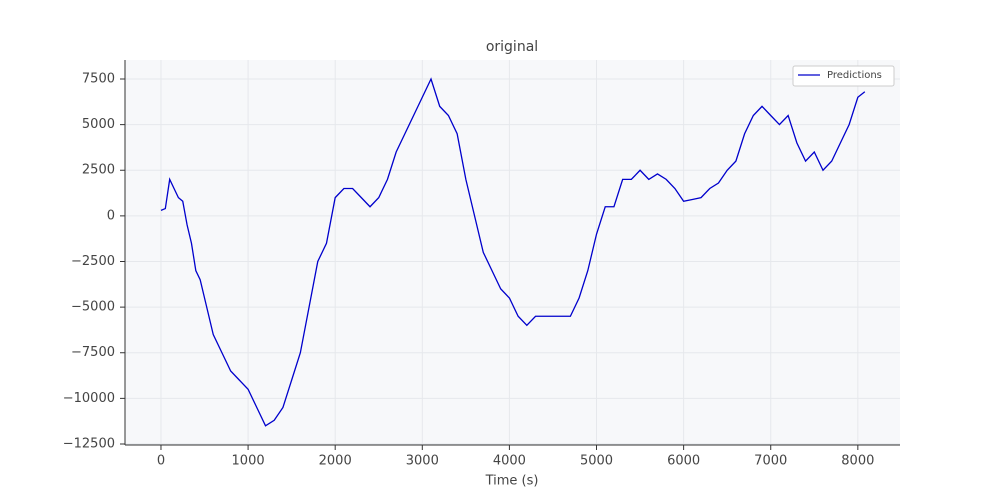  What do you see at coordinates (111, 215) in the screenshot?
I see `y-tick-label: 0` at bounding box center [111, 215].